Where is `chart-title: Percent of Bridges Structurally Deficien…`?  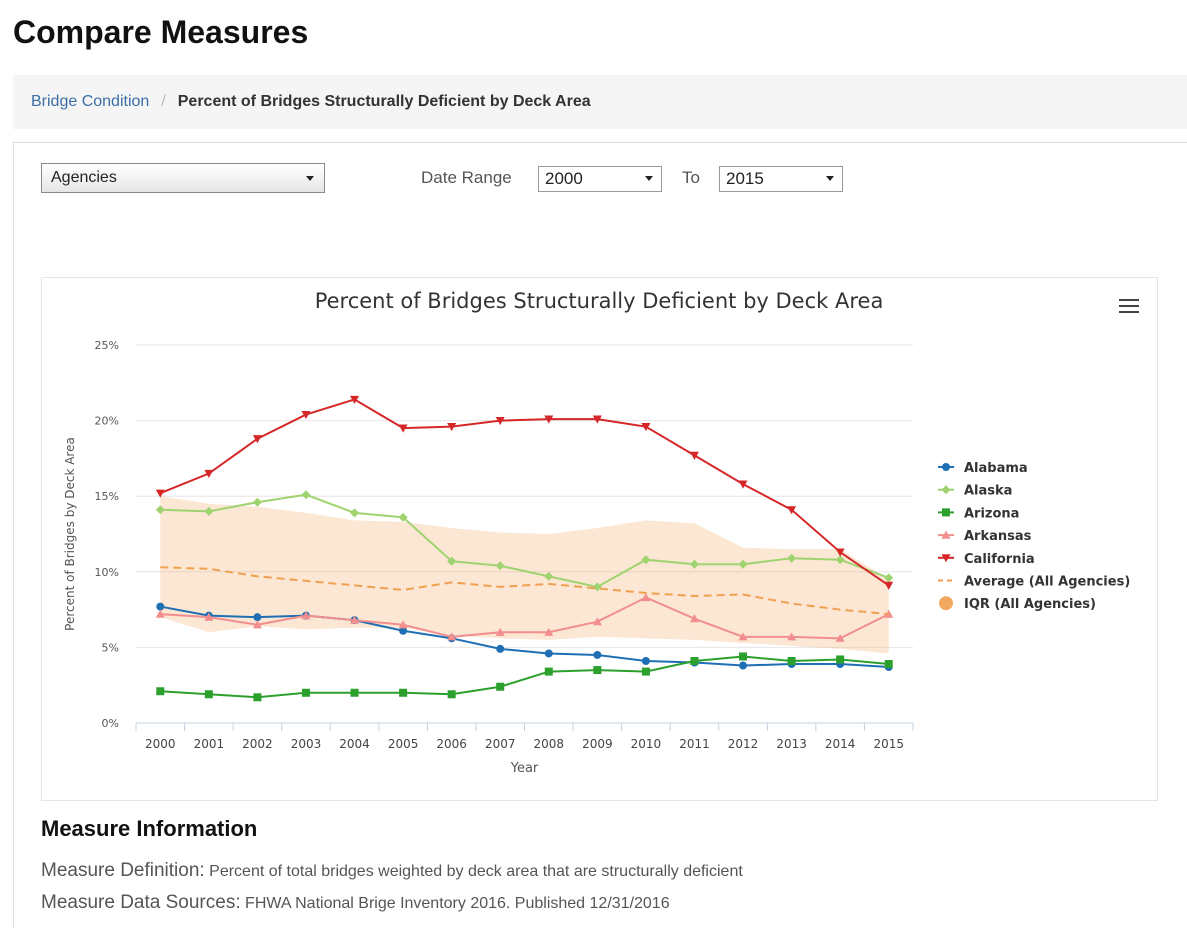
chart-title: Percent of Bridges Structurally Deficien… is located at coordinates (599, 301).